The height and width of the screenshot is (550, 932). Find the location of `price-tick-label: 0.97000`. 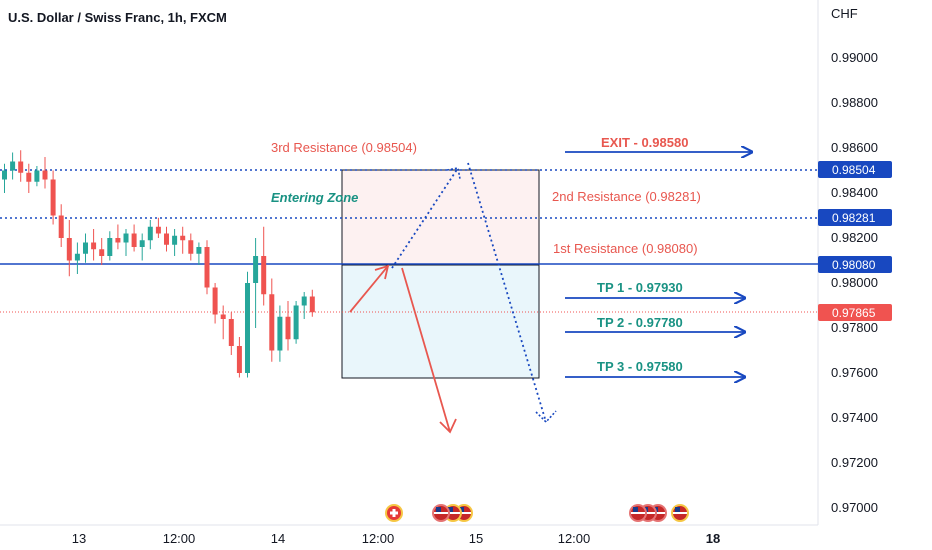

price-tick-label: 0.97000 is located at coordinates (854, 507).